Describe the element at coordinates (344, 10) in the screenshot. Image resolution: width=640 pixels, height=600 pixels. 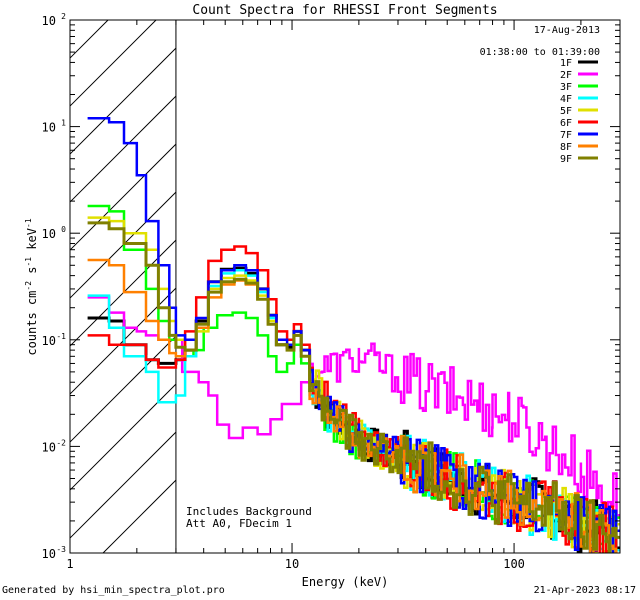
I see `chart-title: Count Spectra for RHESSI Front Segments` at that location.